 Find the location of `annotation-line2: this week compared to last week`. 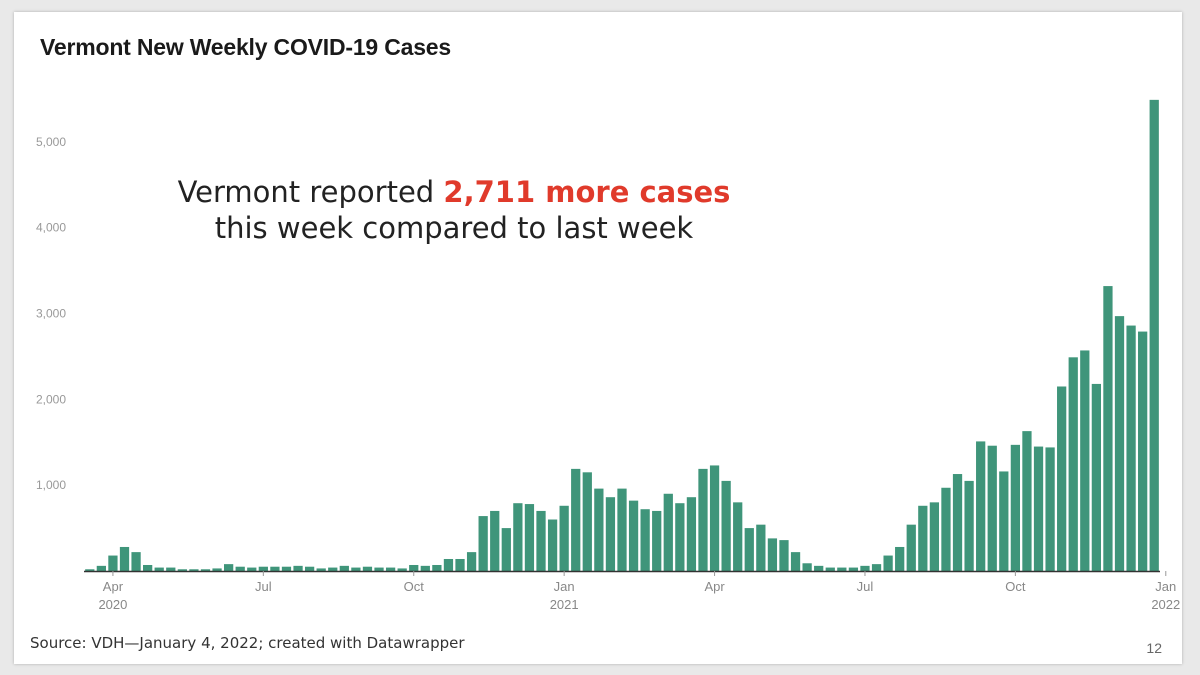

annotation-line2: this week compared to last week is located at coordinates (454, 228).